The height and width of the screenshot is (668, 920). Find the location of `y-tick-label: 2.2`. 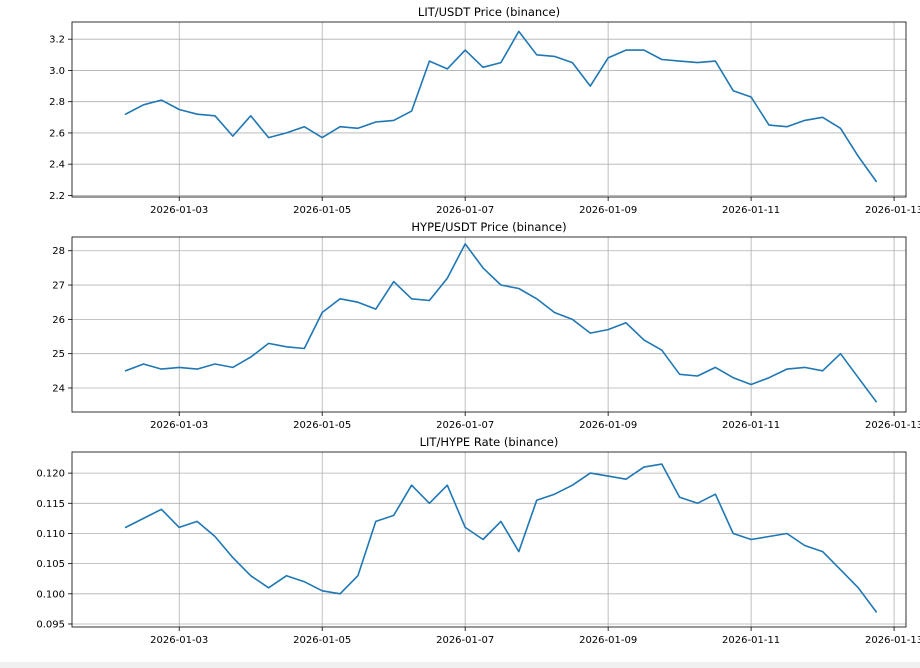

y-tick-label: 2.2 is located at coordinates (57, 196).